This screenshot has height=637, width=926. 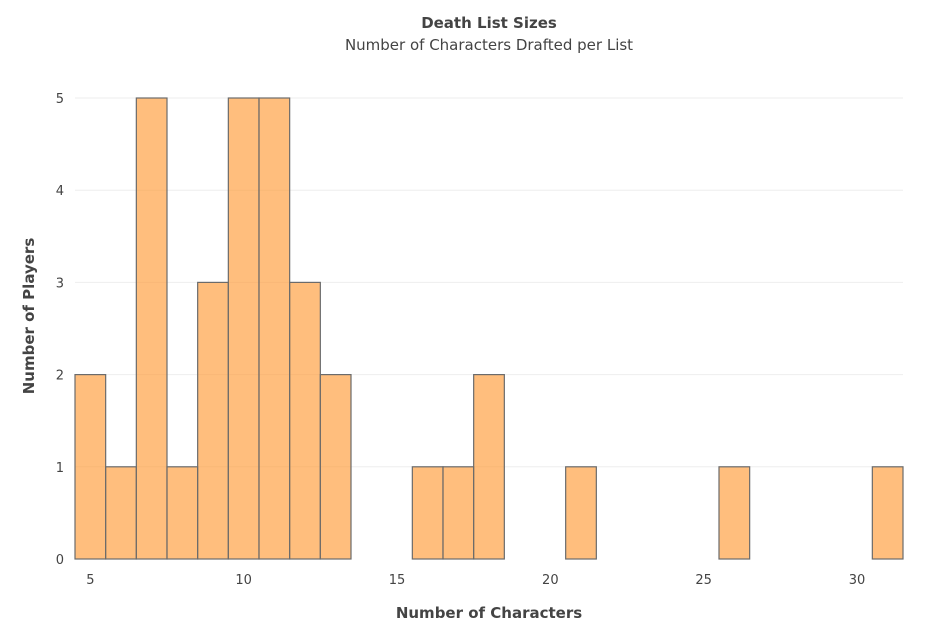 I want to click on y-tick-label: 5, so click(x=60, y=99).